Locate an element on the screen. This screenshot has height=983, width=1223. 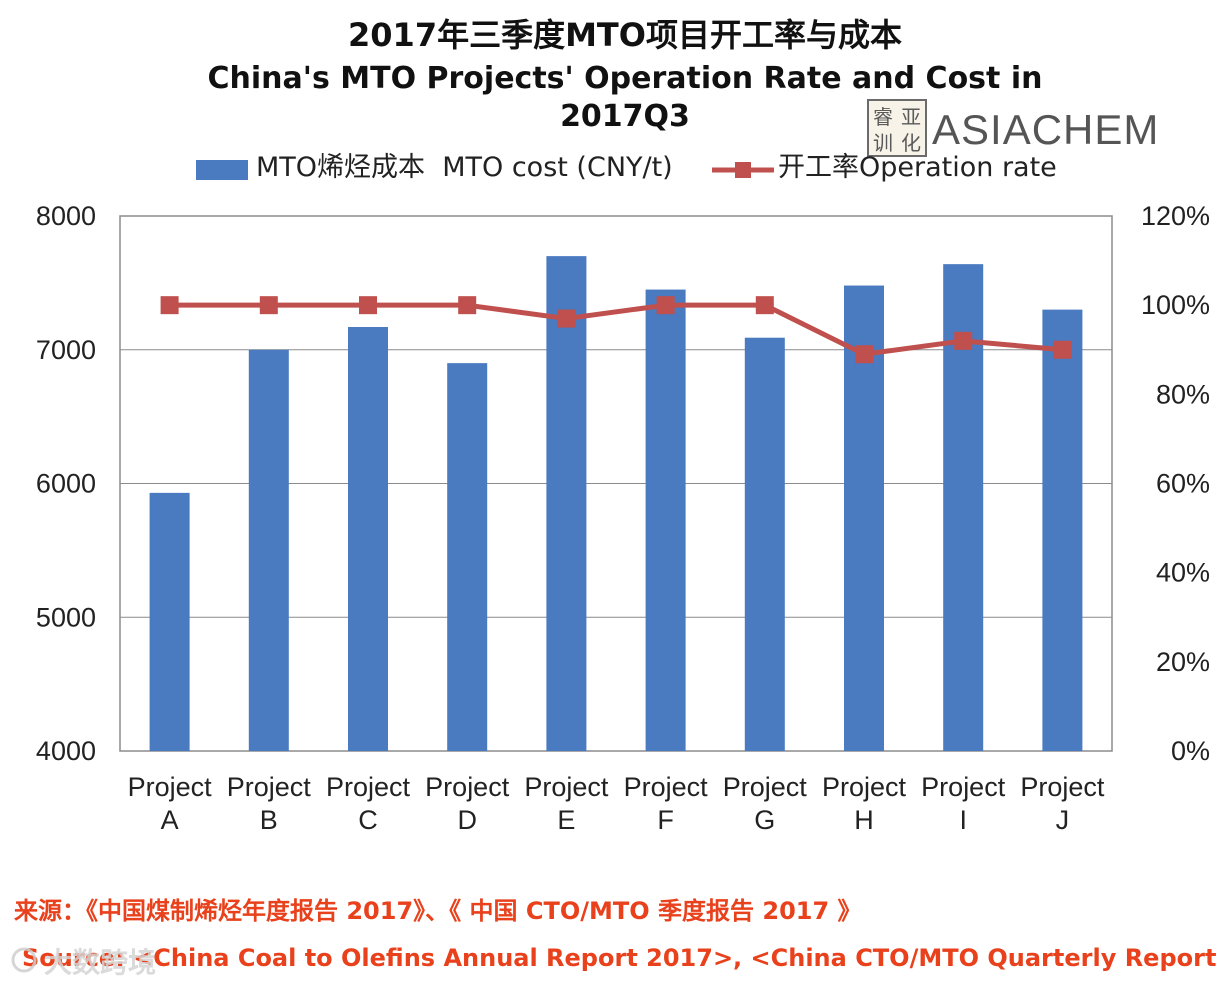
x-tick-label: C is located at coordinates (368, 820).